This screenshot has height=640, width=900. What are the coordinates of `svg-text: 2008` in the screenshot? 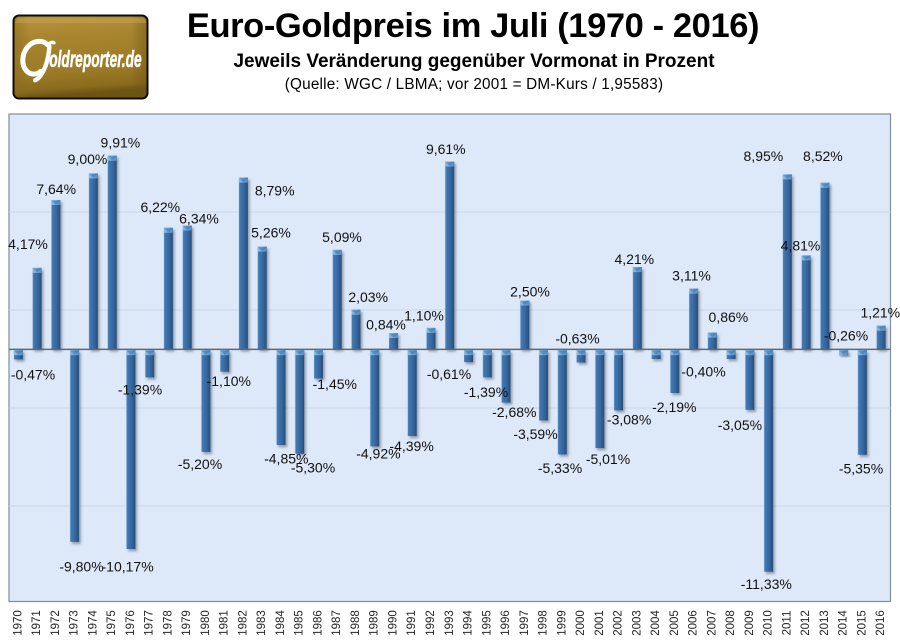 It's located at (731, 623).